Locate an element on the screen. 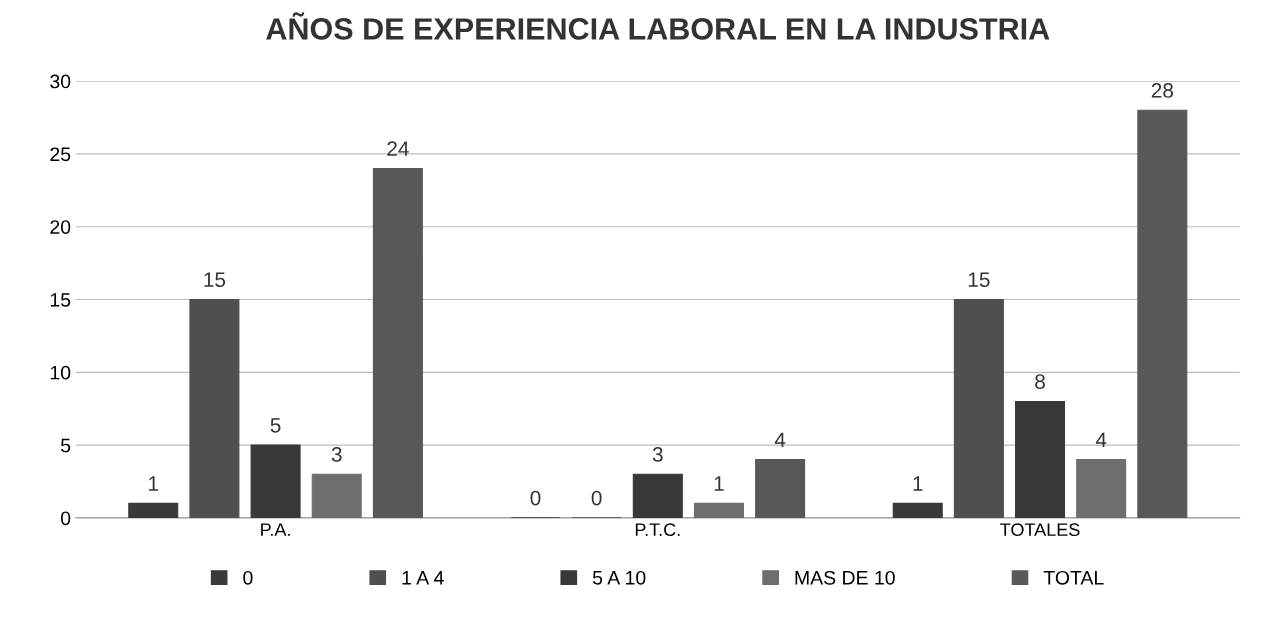 Image resolution: width=1265 pixels, height=624 pixels. x-tick-label: P.T.C. is located at coordinates (657, 530).